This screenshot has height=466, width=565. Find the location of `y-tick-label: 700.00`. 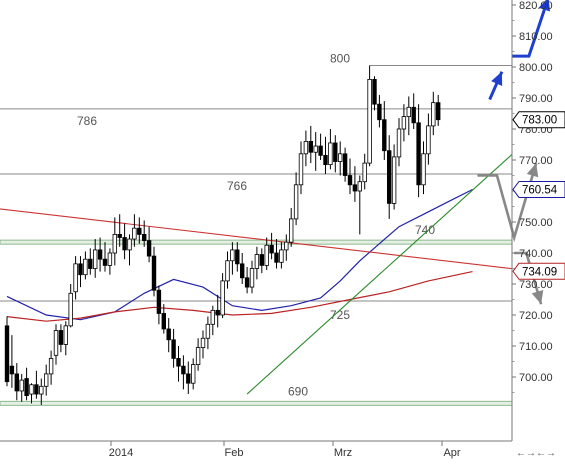

y-tick-label: 700.00 is located at coordinates (536, 378).